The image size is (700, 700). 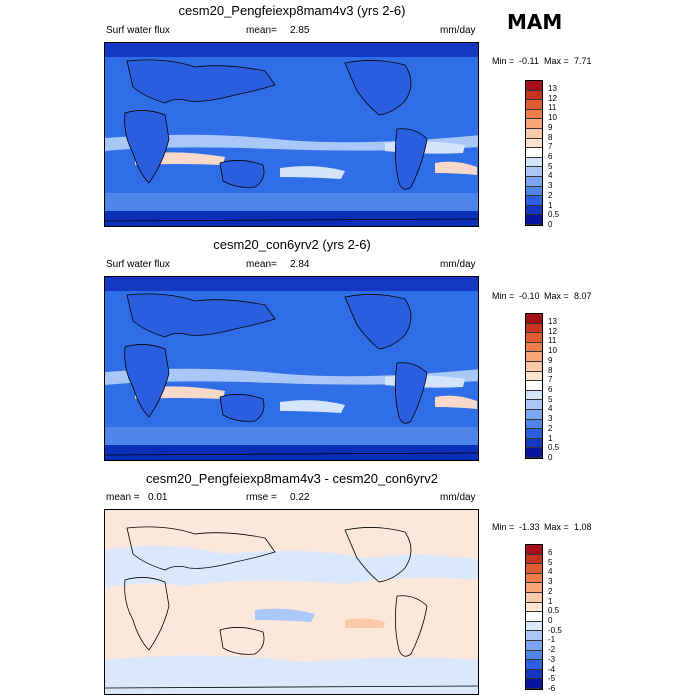 What do you see at coordinates (555, 630) in the screenshot?
I see `colorbar-tick-label: -0.5` at bounding box center [555, 630].